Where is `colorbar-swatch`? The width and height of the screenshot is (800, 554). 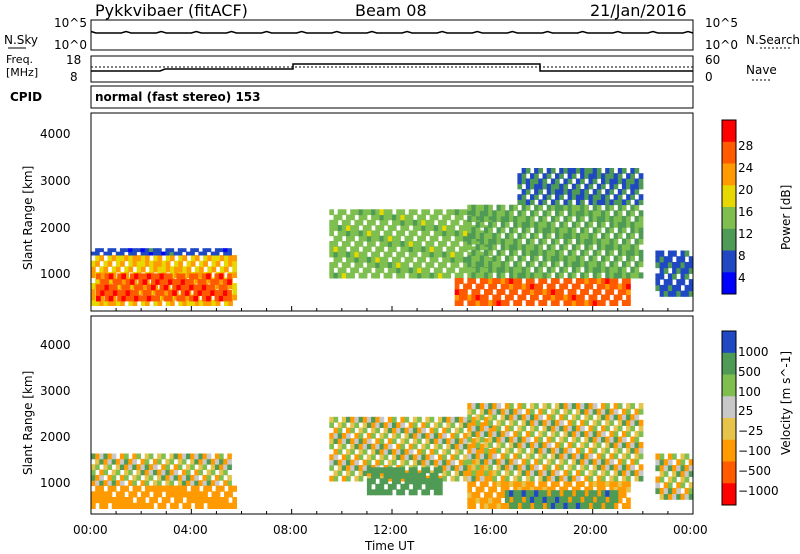
colorbar-swatch is located at coordinates (729, 342).